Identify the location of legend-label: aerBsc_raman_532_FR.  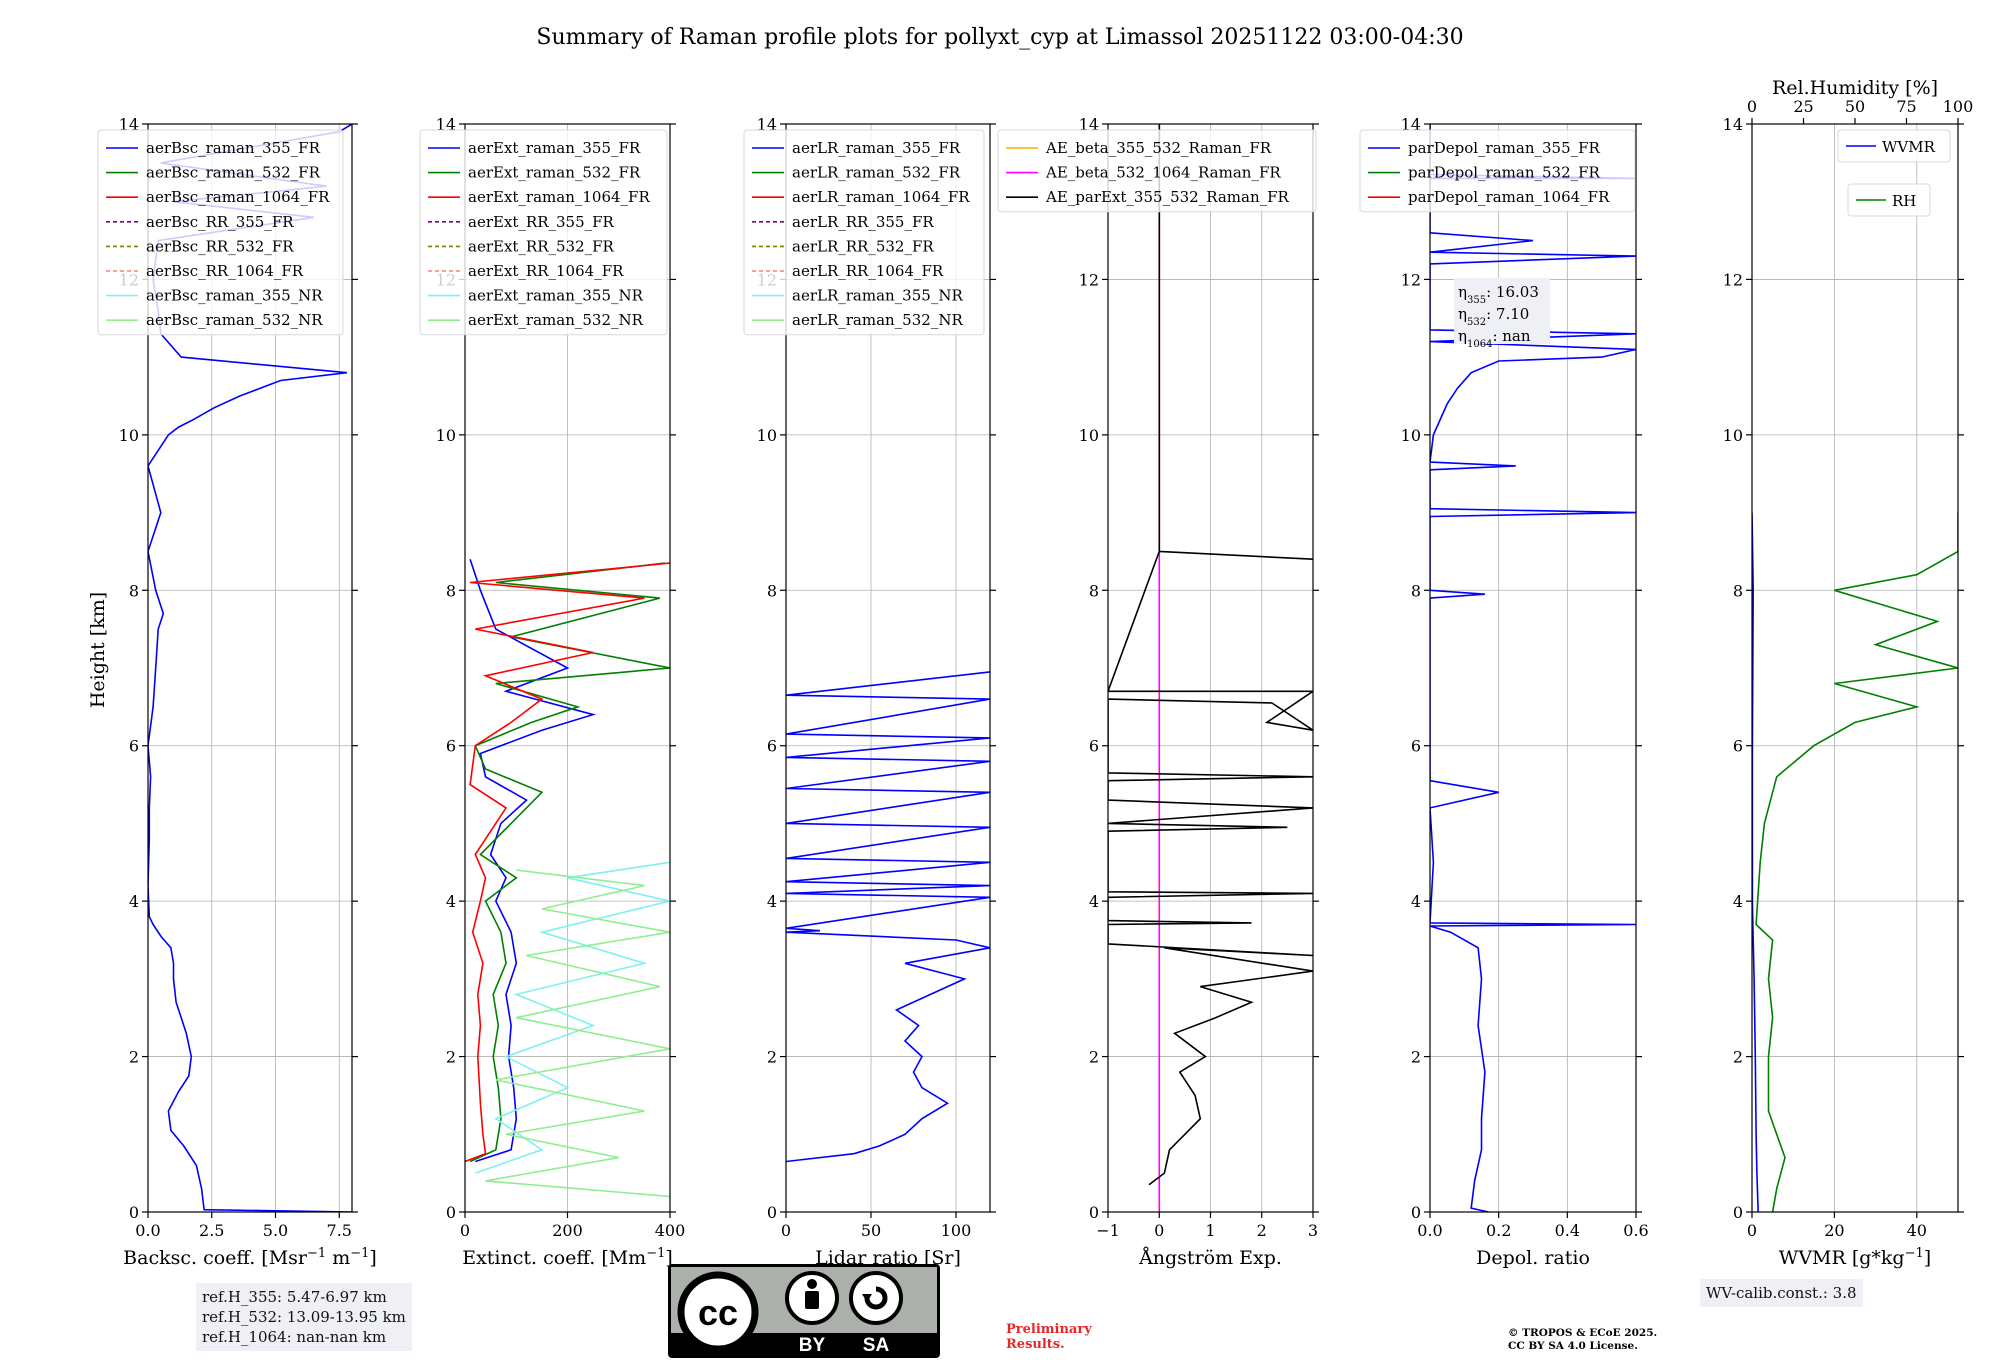
(233, 173).